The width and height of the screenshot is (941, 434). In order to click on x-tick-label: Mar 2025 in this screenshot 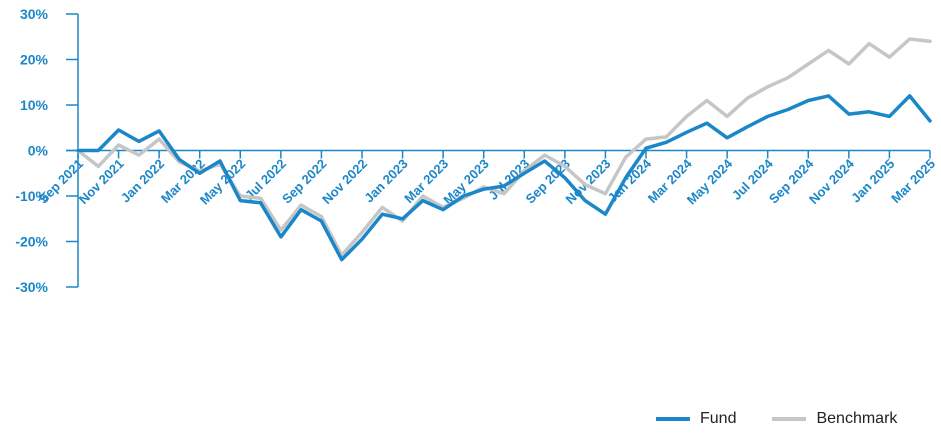, I will do `click(913, 181)`.